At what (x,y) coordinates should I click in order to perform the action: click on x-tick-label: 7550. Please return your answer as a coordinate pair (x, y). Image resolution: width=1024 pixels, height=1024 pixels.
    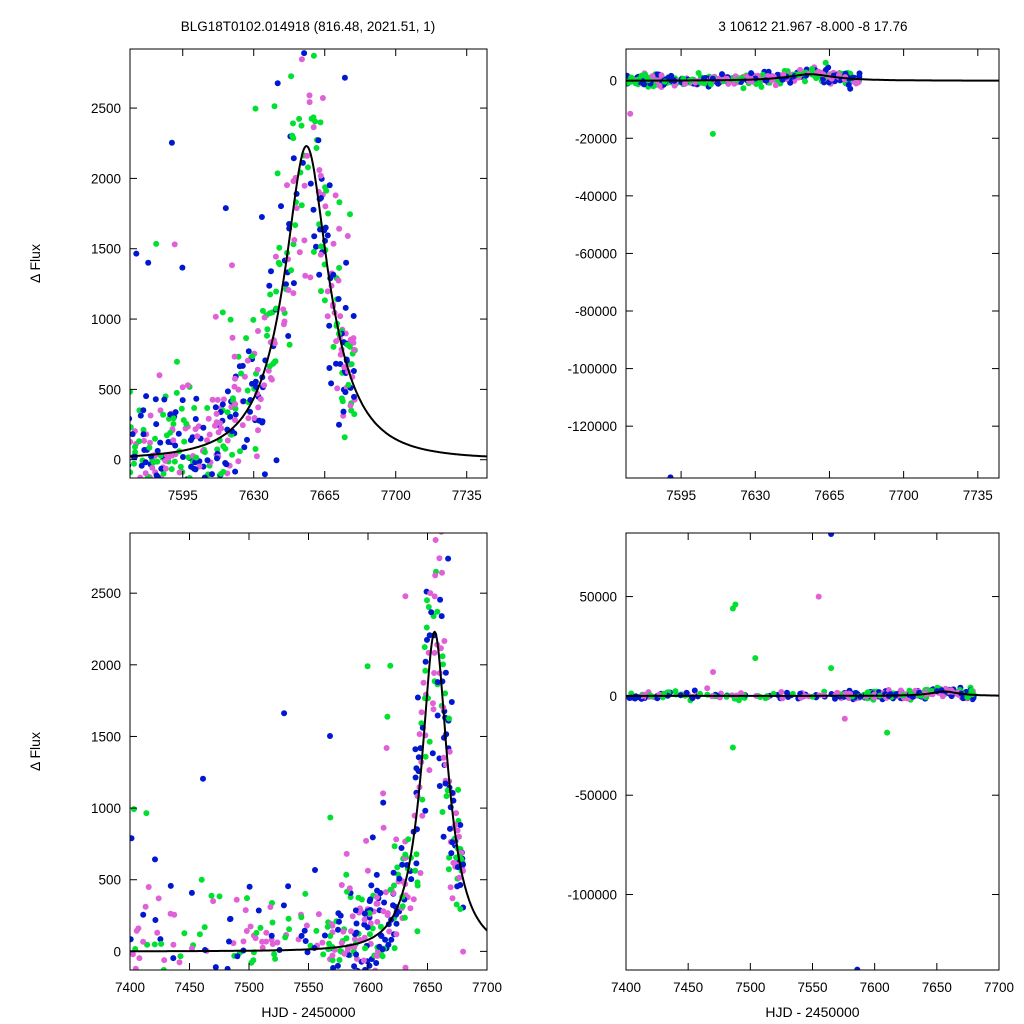
    Looking at the image, I should click on (308, 987).